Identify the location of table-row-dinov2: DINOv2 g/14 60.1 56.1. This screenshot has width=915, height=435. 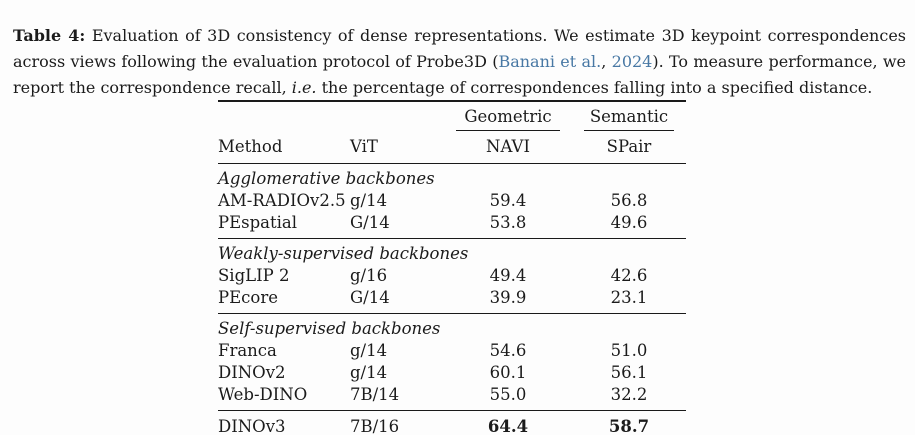
(452, 373).